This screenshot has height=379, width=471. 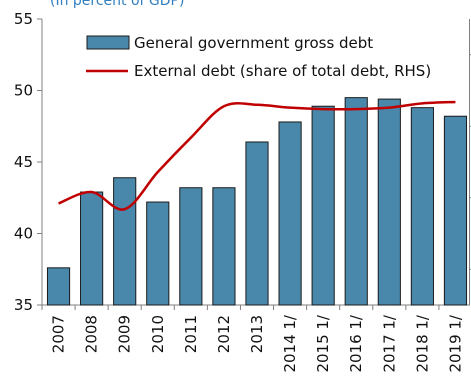 What do you see at coordinates (323, 343) in the screenshot?
I see `x-tick-label: 2015 1/` at bounding box center [323, 343].